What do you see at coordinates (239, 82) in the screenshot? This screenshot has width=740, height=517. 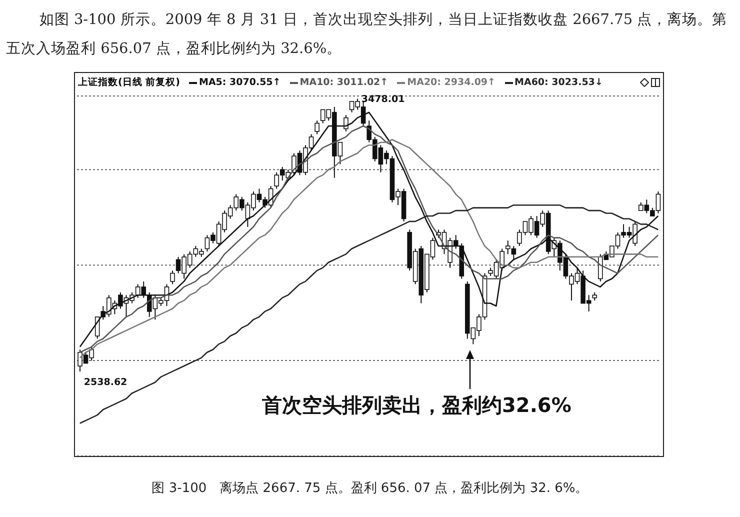 I see `legend-label: MA5: 3070.55↑` at bounding box center [239, 82].